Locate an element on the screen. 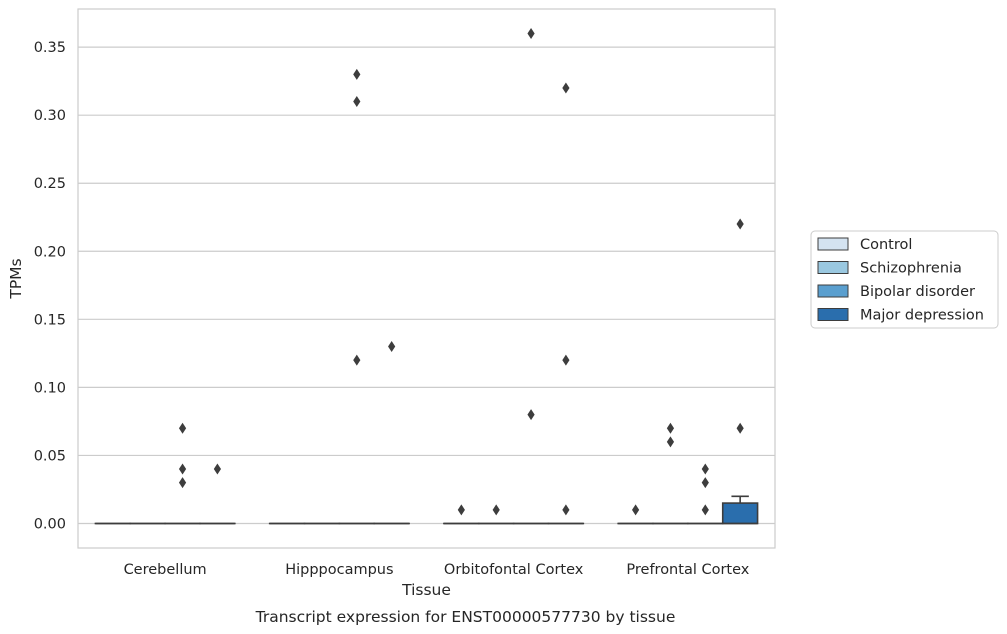 The width and height of the screenshot is (1007, 634). x-tick-label: Cerebellum is located at coordinates (165, 570).